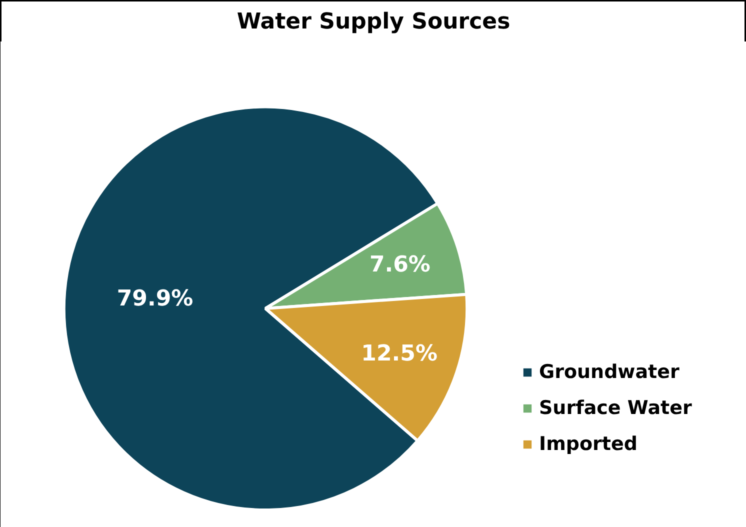 This screenshot has width=746, height=527. What do you see at coordinates (588, 444) in the screenshot?
I see `legend-label: Imported` at bounding box center [588, 444].